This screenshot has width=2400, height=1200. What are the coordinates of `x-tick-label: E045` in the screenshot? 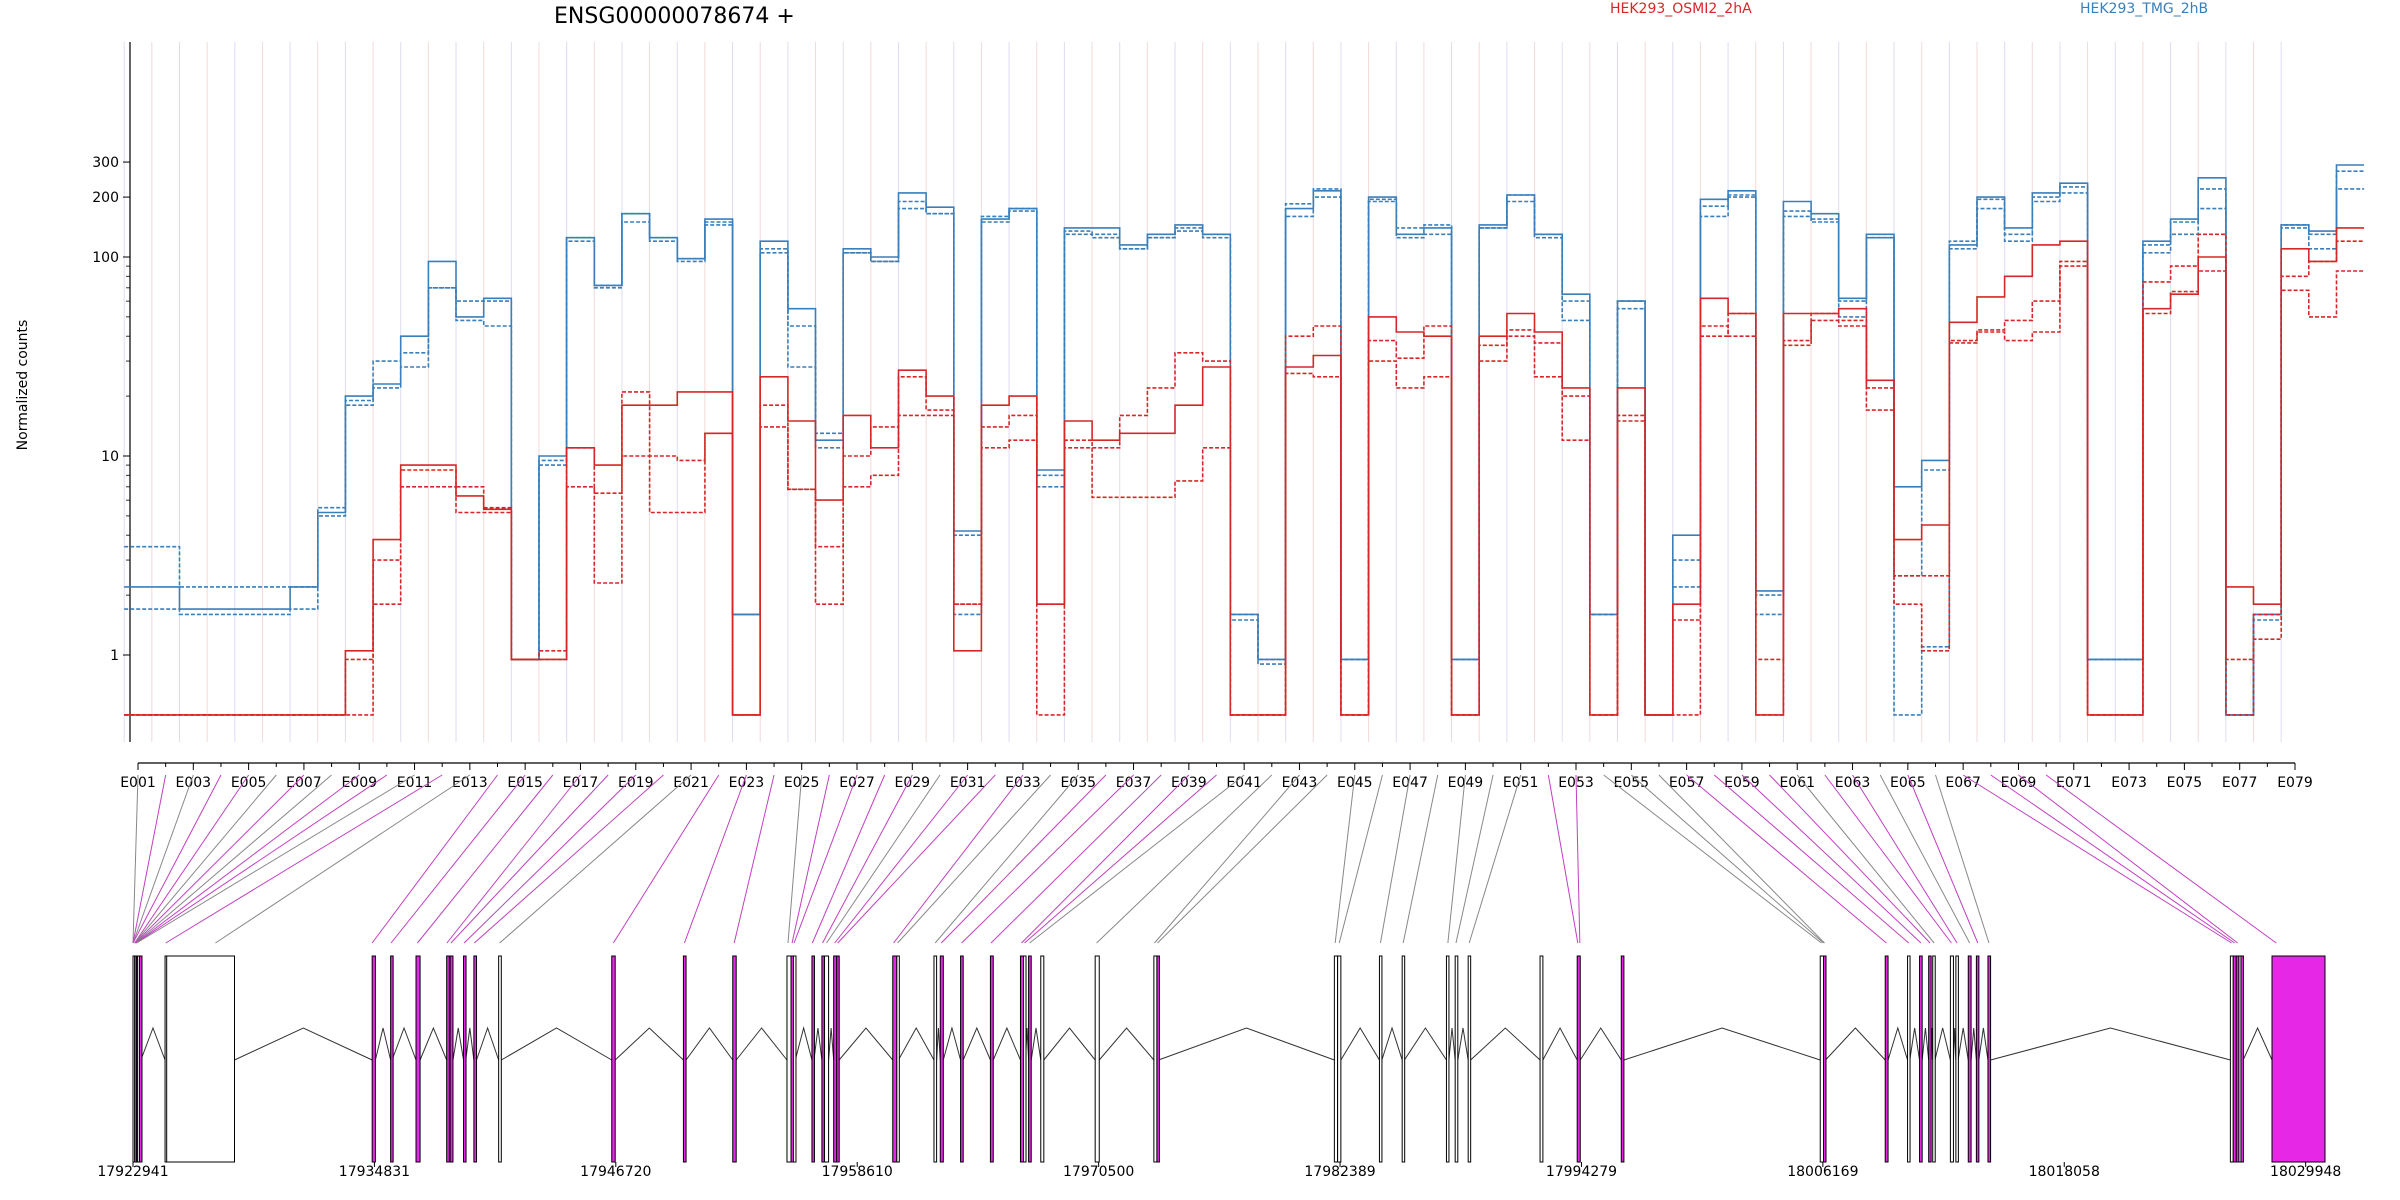 It's located at (1355, 783).